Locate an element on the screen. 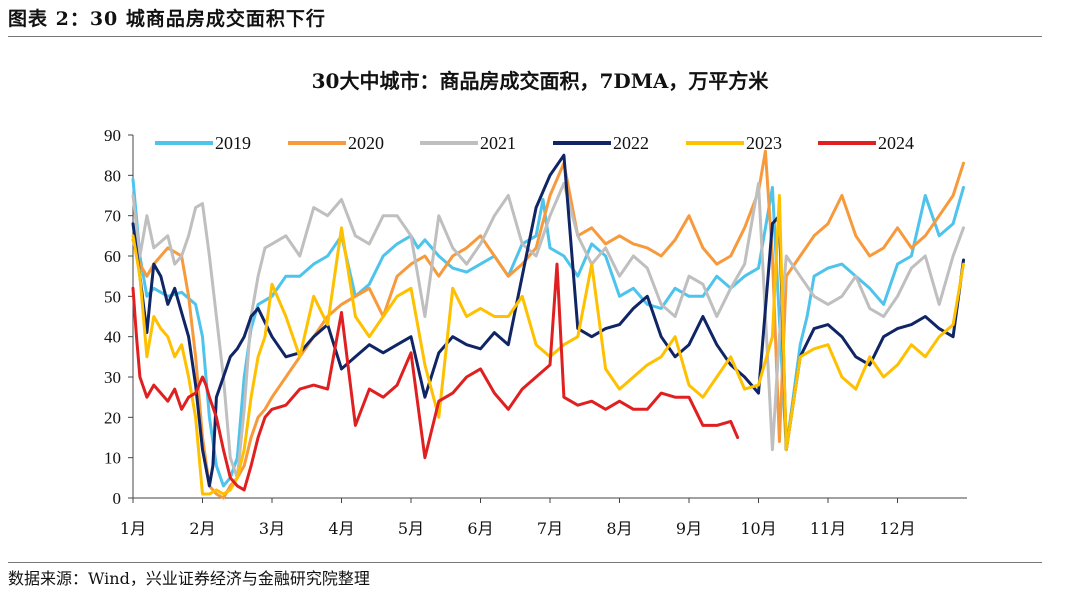 The height and width of the screenshot is (589, 1080). y-tick-label: 10 is located at coordinates (112, 458).